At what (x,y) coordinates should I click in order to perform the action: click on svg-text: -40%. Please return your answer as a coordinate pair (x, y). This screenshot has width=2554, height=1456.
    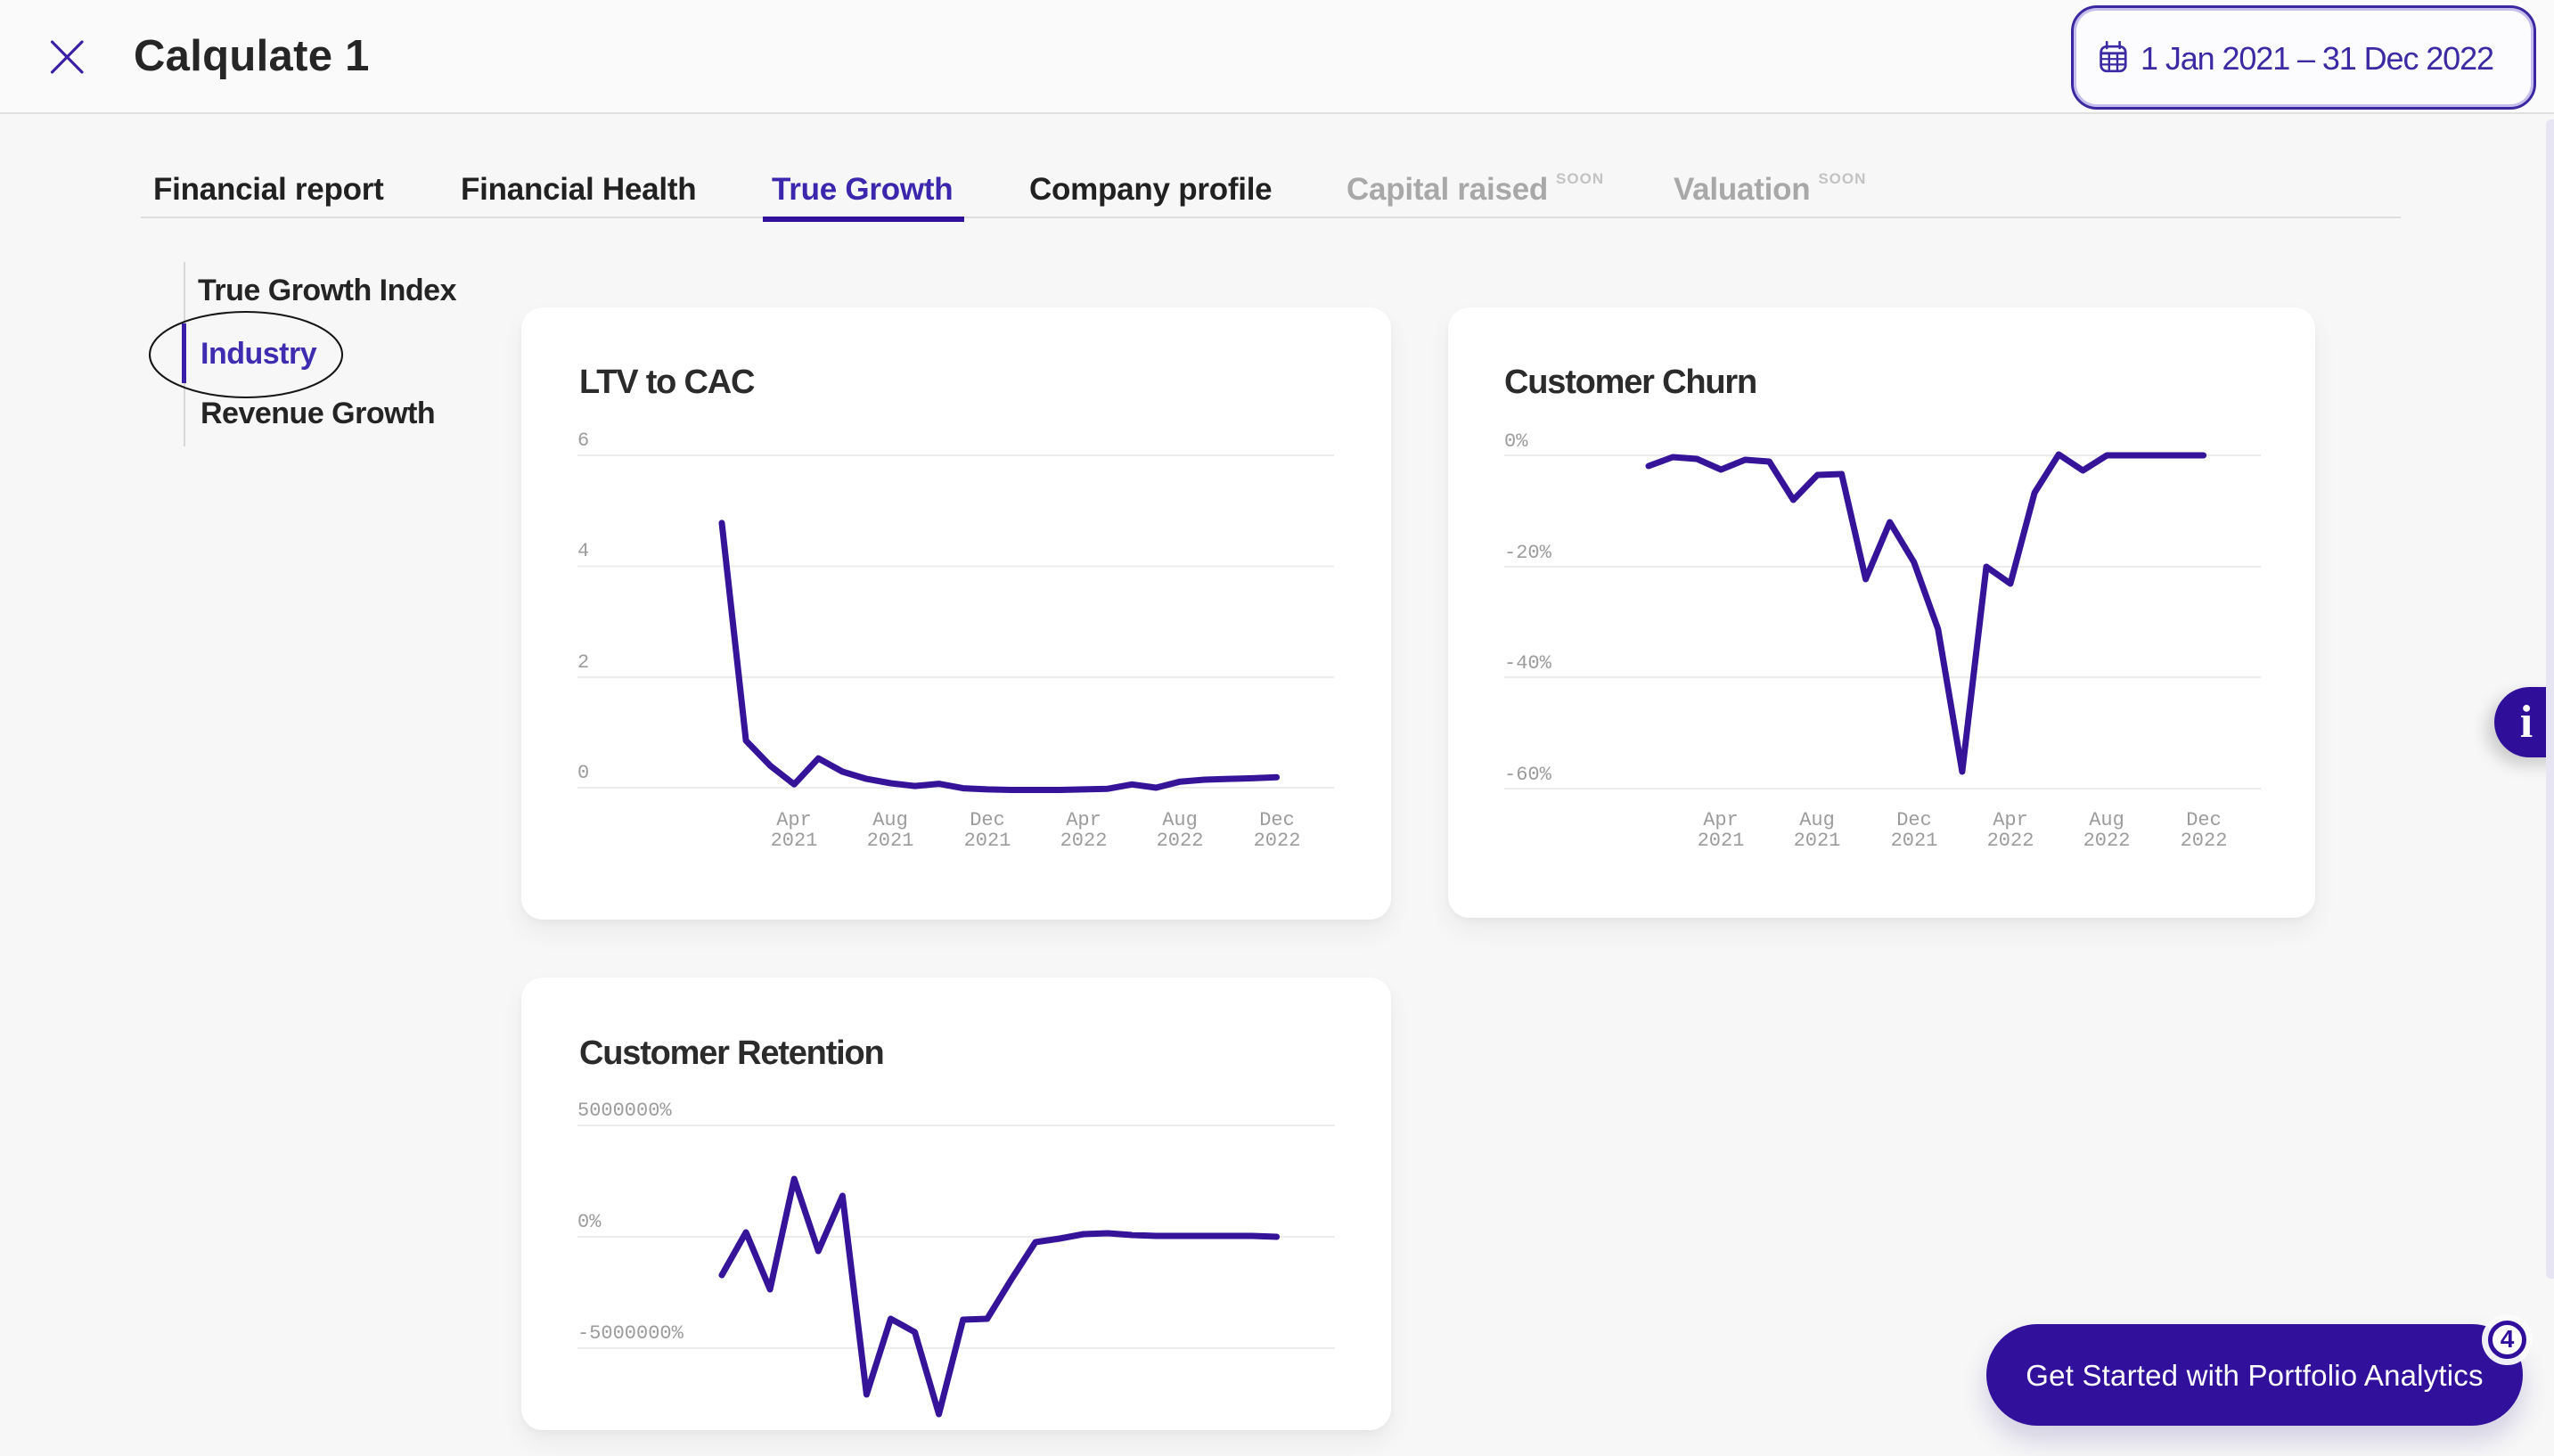
    Looking at the image, I should click on (1528, 664).